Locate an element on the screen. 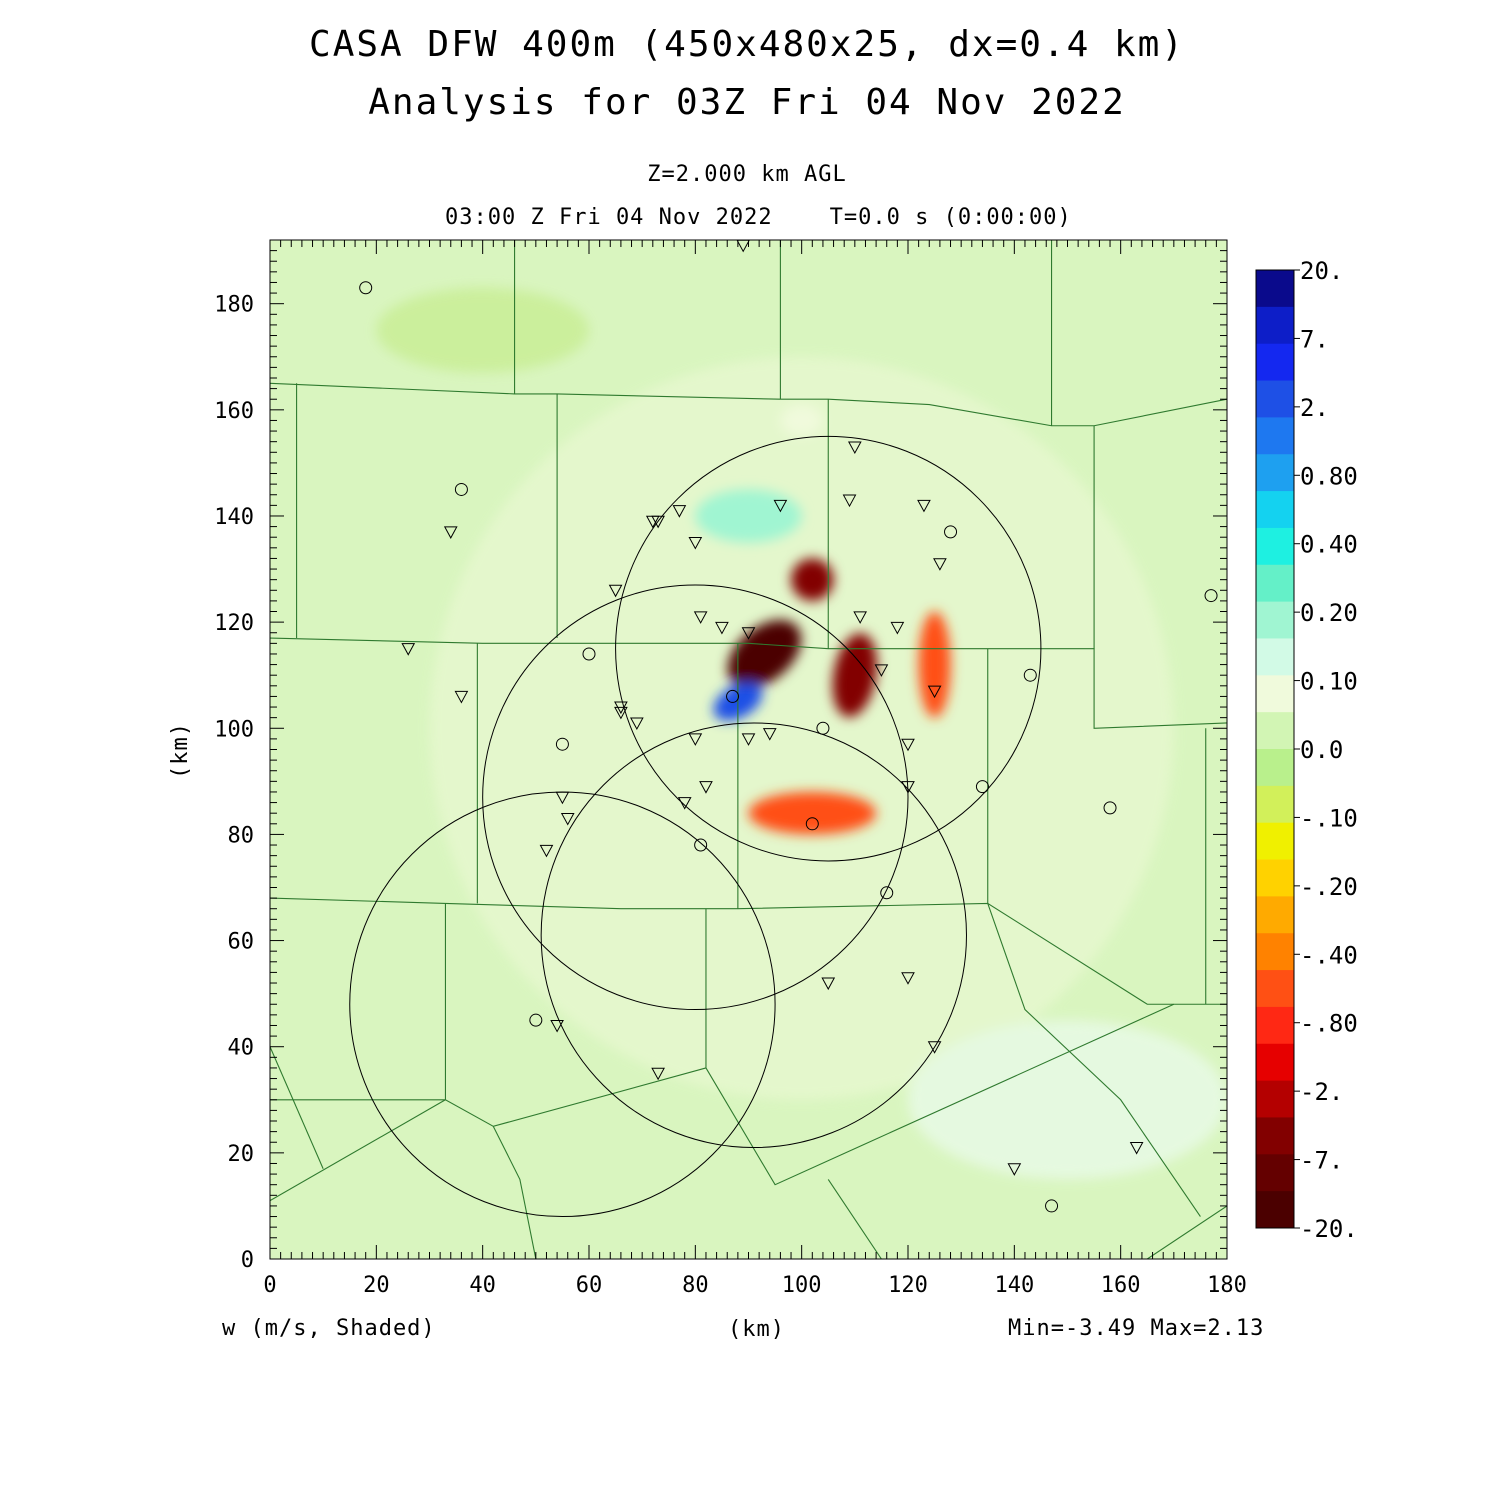 The height and width of the screenshot is (1500, 1500). y-tick-label: 80 is located at coordinates (241, 835).